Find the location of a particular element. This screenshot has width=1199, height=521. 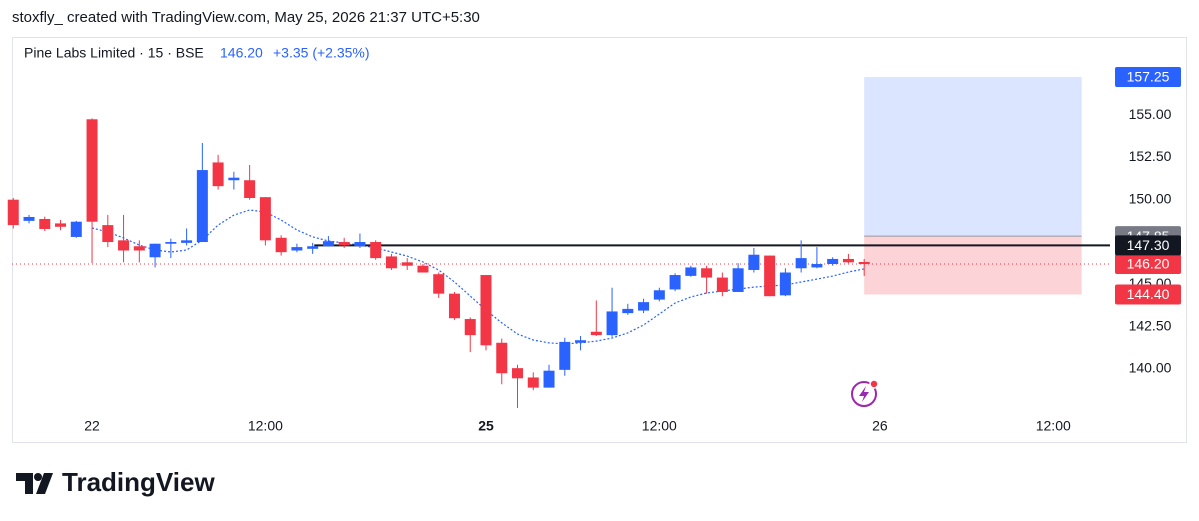

price-label: 144.40 is located at coordinates (1148, 294).